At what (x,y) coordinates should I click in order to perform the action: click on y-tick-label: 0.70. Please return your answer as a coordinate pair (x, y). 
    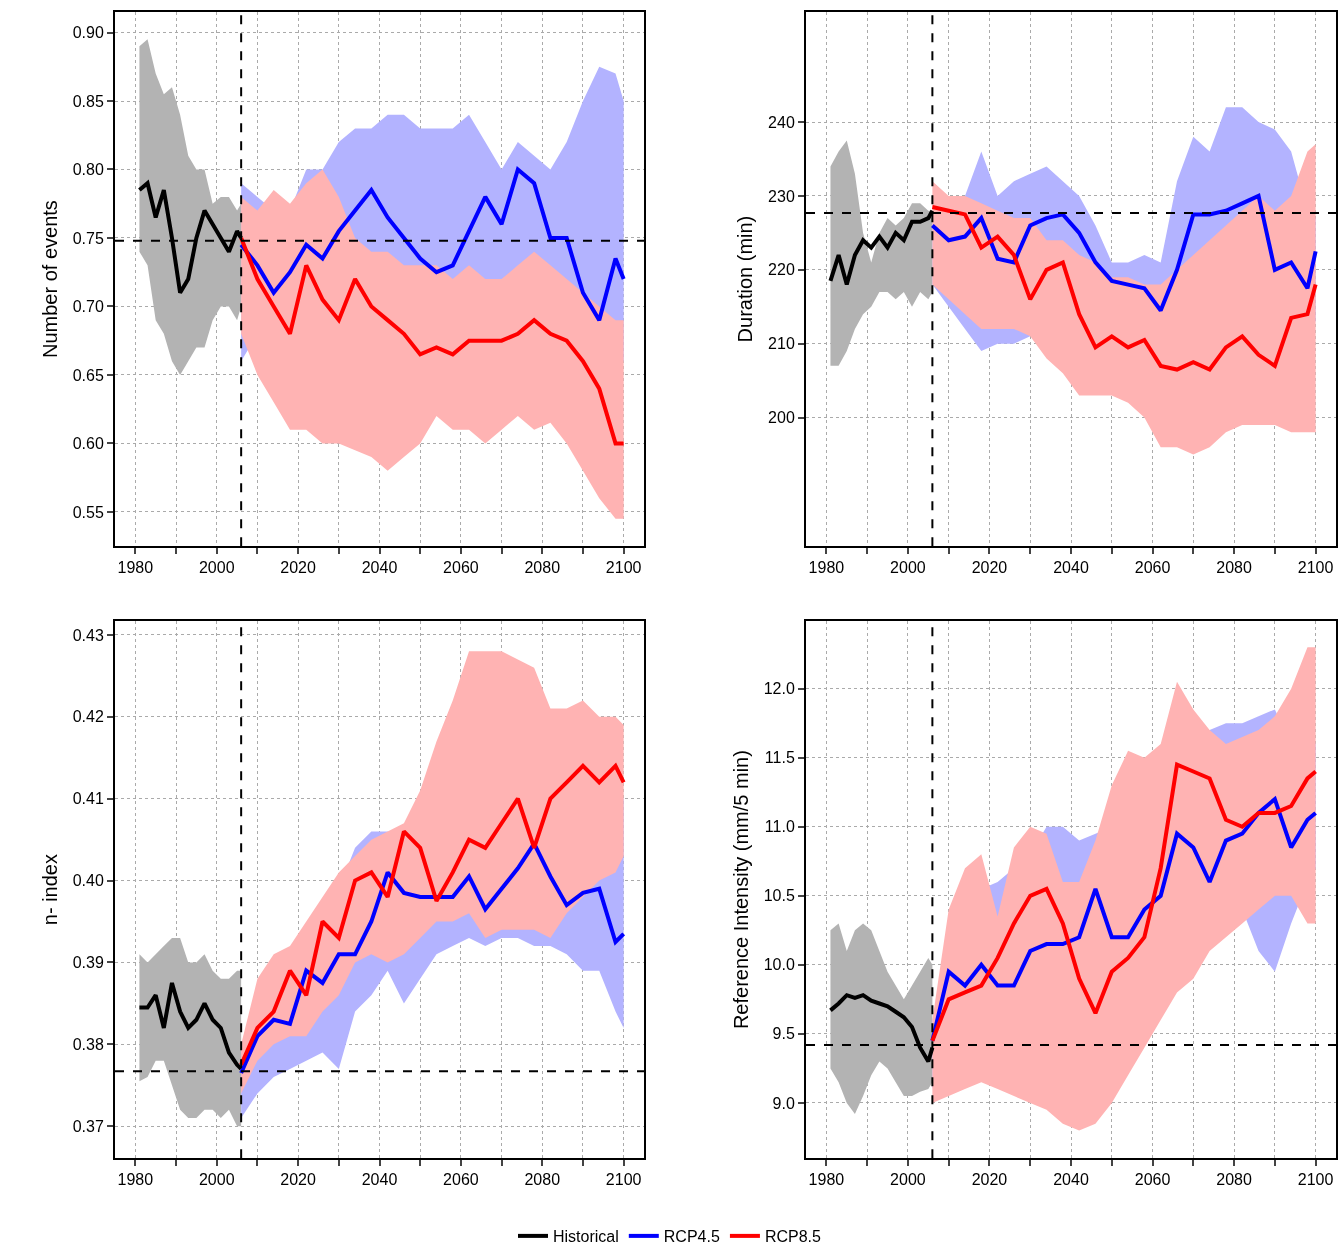
    Looking at the image, I should click on (88, 307).